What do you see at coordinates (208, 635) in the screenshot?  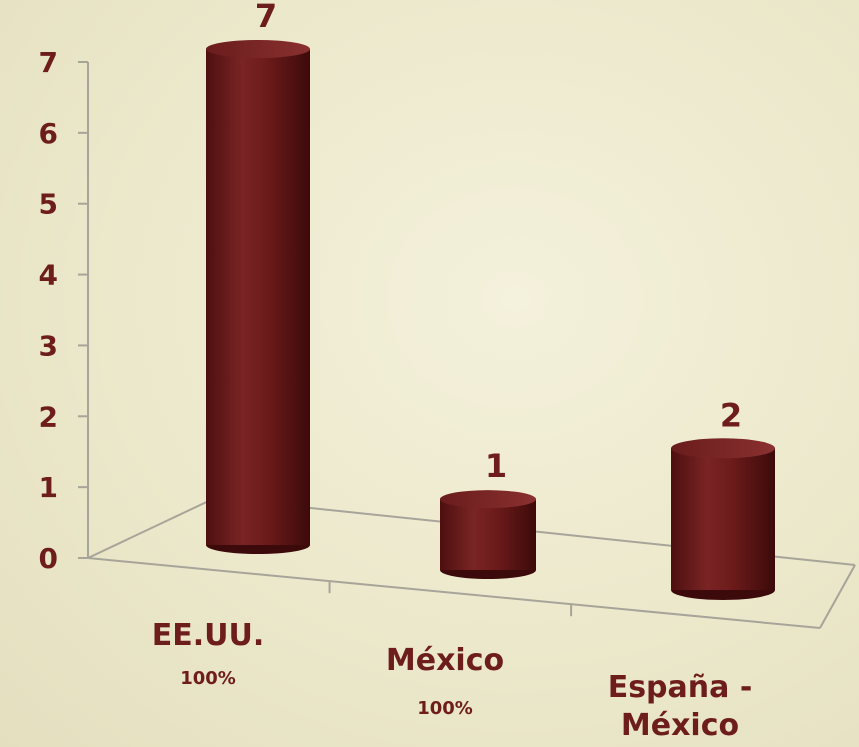 I see `x-category-label: EE.UU.` at bounding box center [208, 635].